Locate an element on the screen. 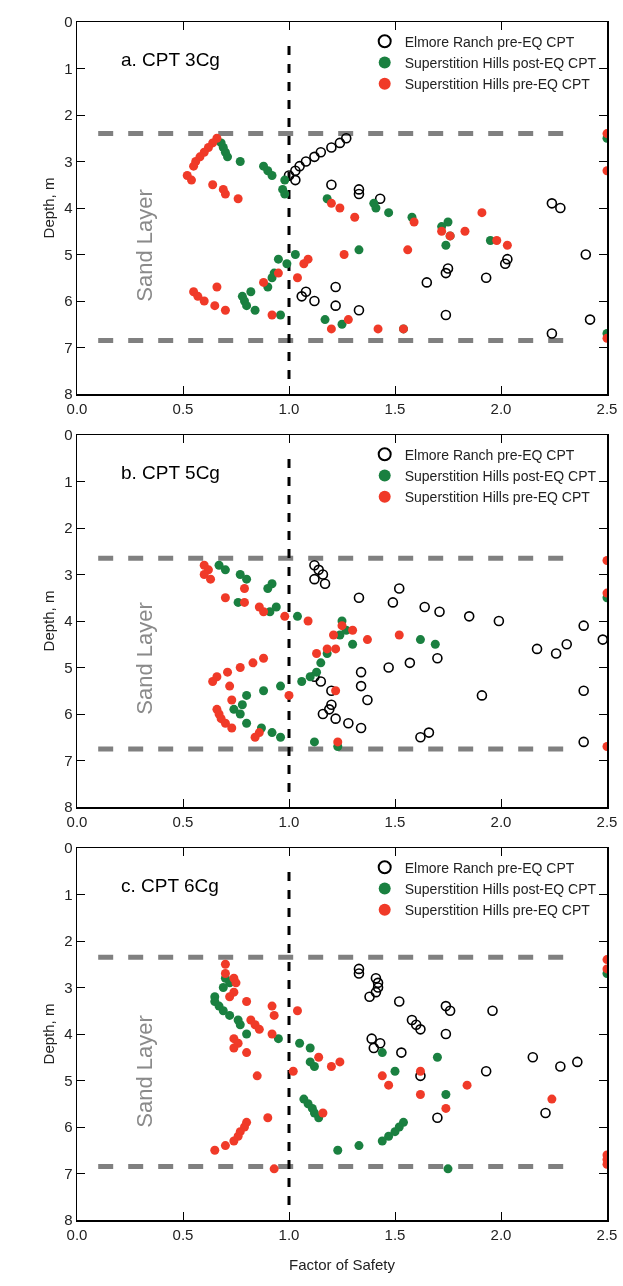 The height and width of the screenshot is (1286, 623). x-axis-title: Factor of Safety is located at coordinates (342, 1265).